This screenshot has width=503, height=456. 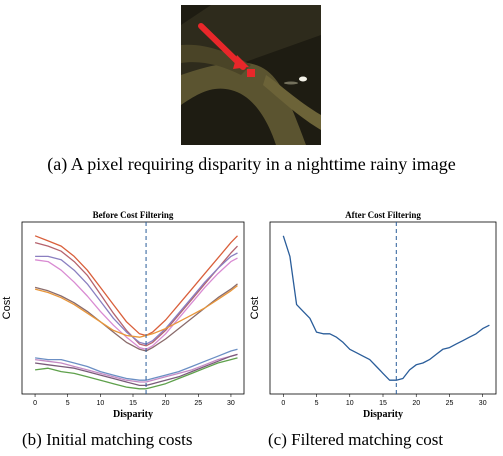 I want to click on photo-light-streak, so click(x=291, y=83).